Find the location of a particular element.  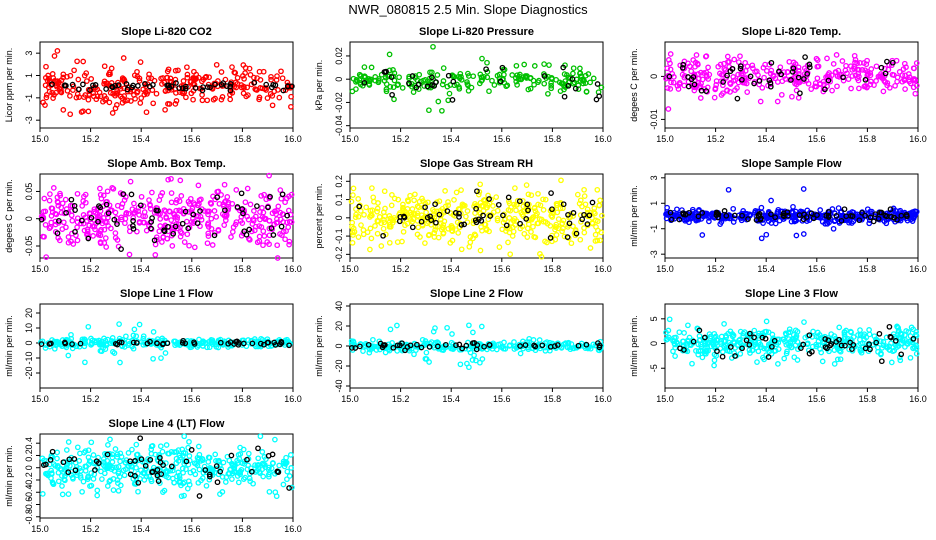

x-tick-label: 15.8 is located at coordinates (553, 399).